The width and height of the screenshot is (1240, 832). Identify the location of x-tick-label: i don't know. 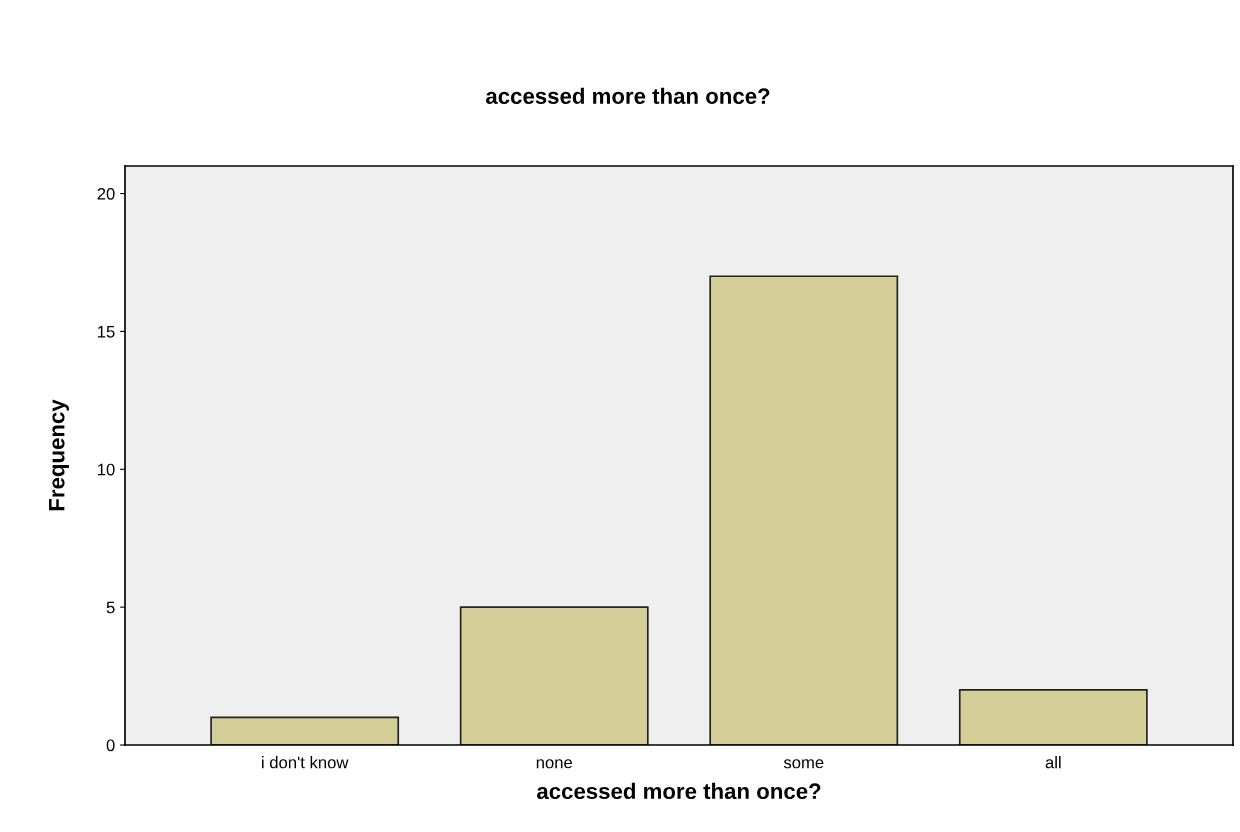
(305, 762).